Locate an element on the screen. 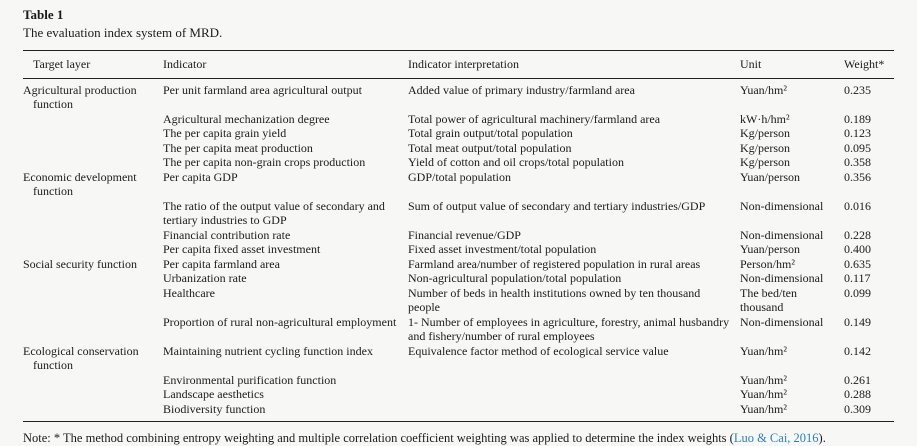  cell-target: Agricultural production function is located at coordinates (80, 97).